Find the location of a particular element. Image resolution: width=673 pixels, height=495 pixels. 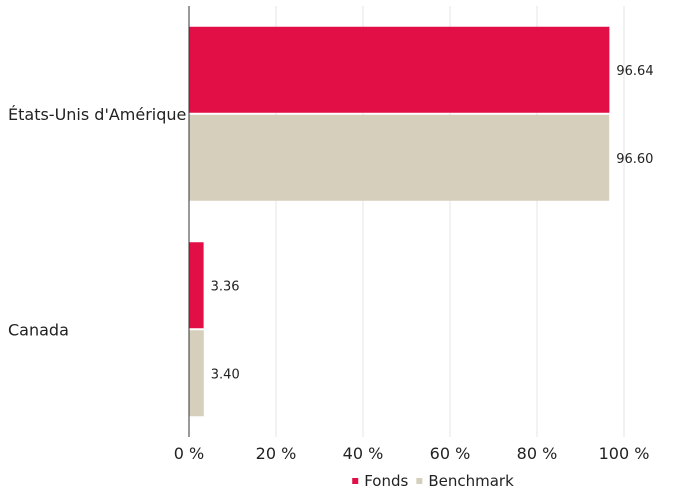

category-labels: États-Unis d'Amérique Canada is located at coordinates (97, 222).